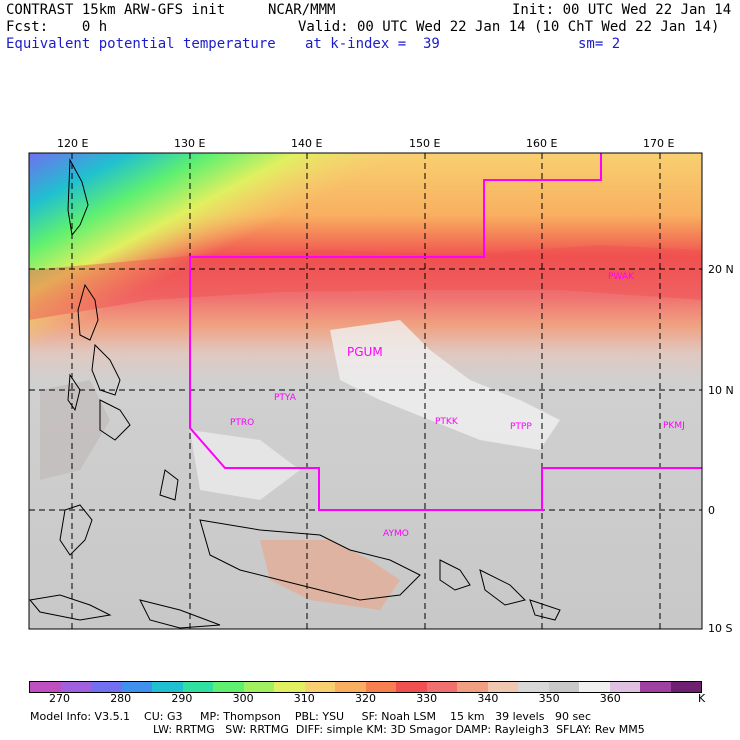 The height and width of the screenshot is (740, 740). Describe the element at coordinates (372, 44) in the screenshot. I see `level-label: at k-index = 39` at that location.